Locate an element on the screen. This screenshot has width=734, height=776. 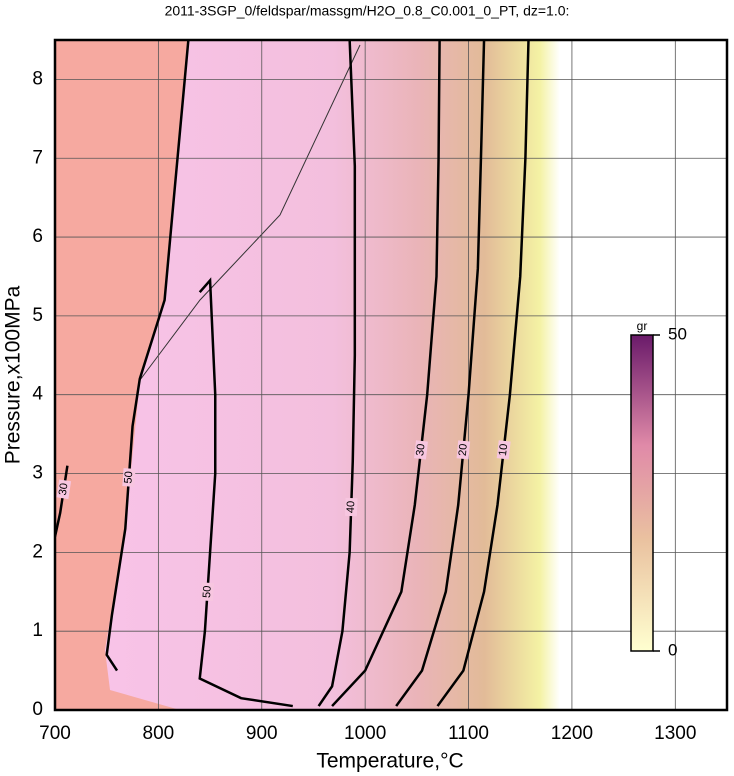
y-tick-label: 2 is located at coordinates (37, 551).